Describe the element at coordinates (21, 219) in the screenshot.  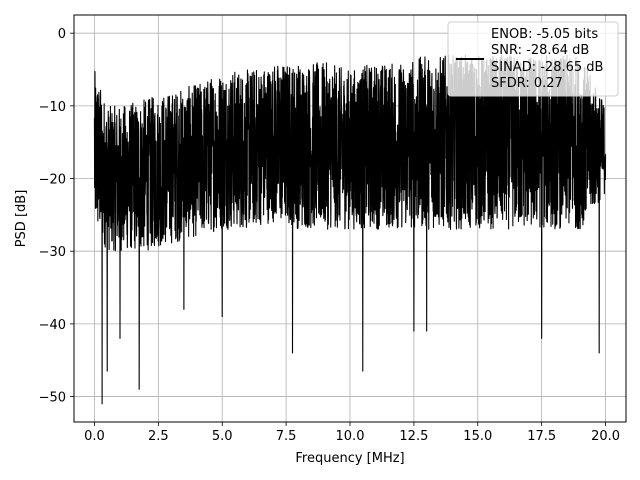
I see `y-axis-label: PSD [dB]` at that location.